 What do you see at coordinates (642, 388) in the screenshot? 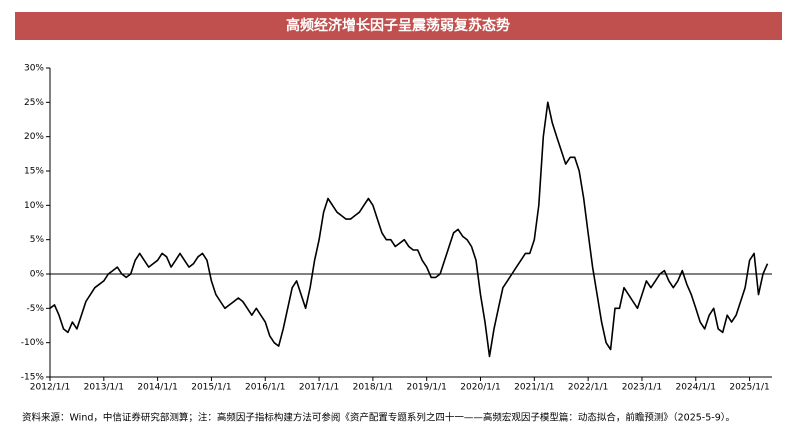
I see `x-tick-label: 2023/1/1` at bounding box center [642, 388].